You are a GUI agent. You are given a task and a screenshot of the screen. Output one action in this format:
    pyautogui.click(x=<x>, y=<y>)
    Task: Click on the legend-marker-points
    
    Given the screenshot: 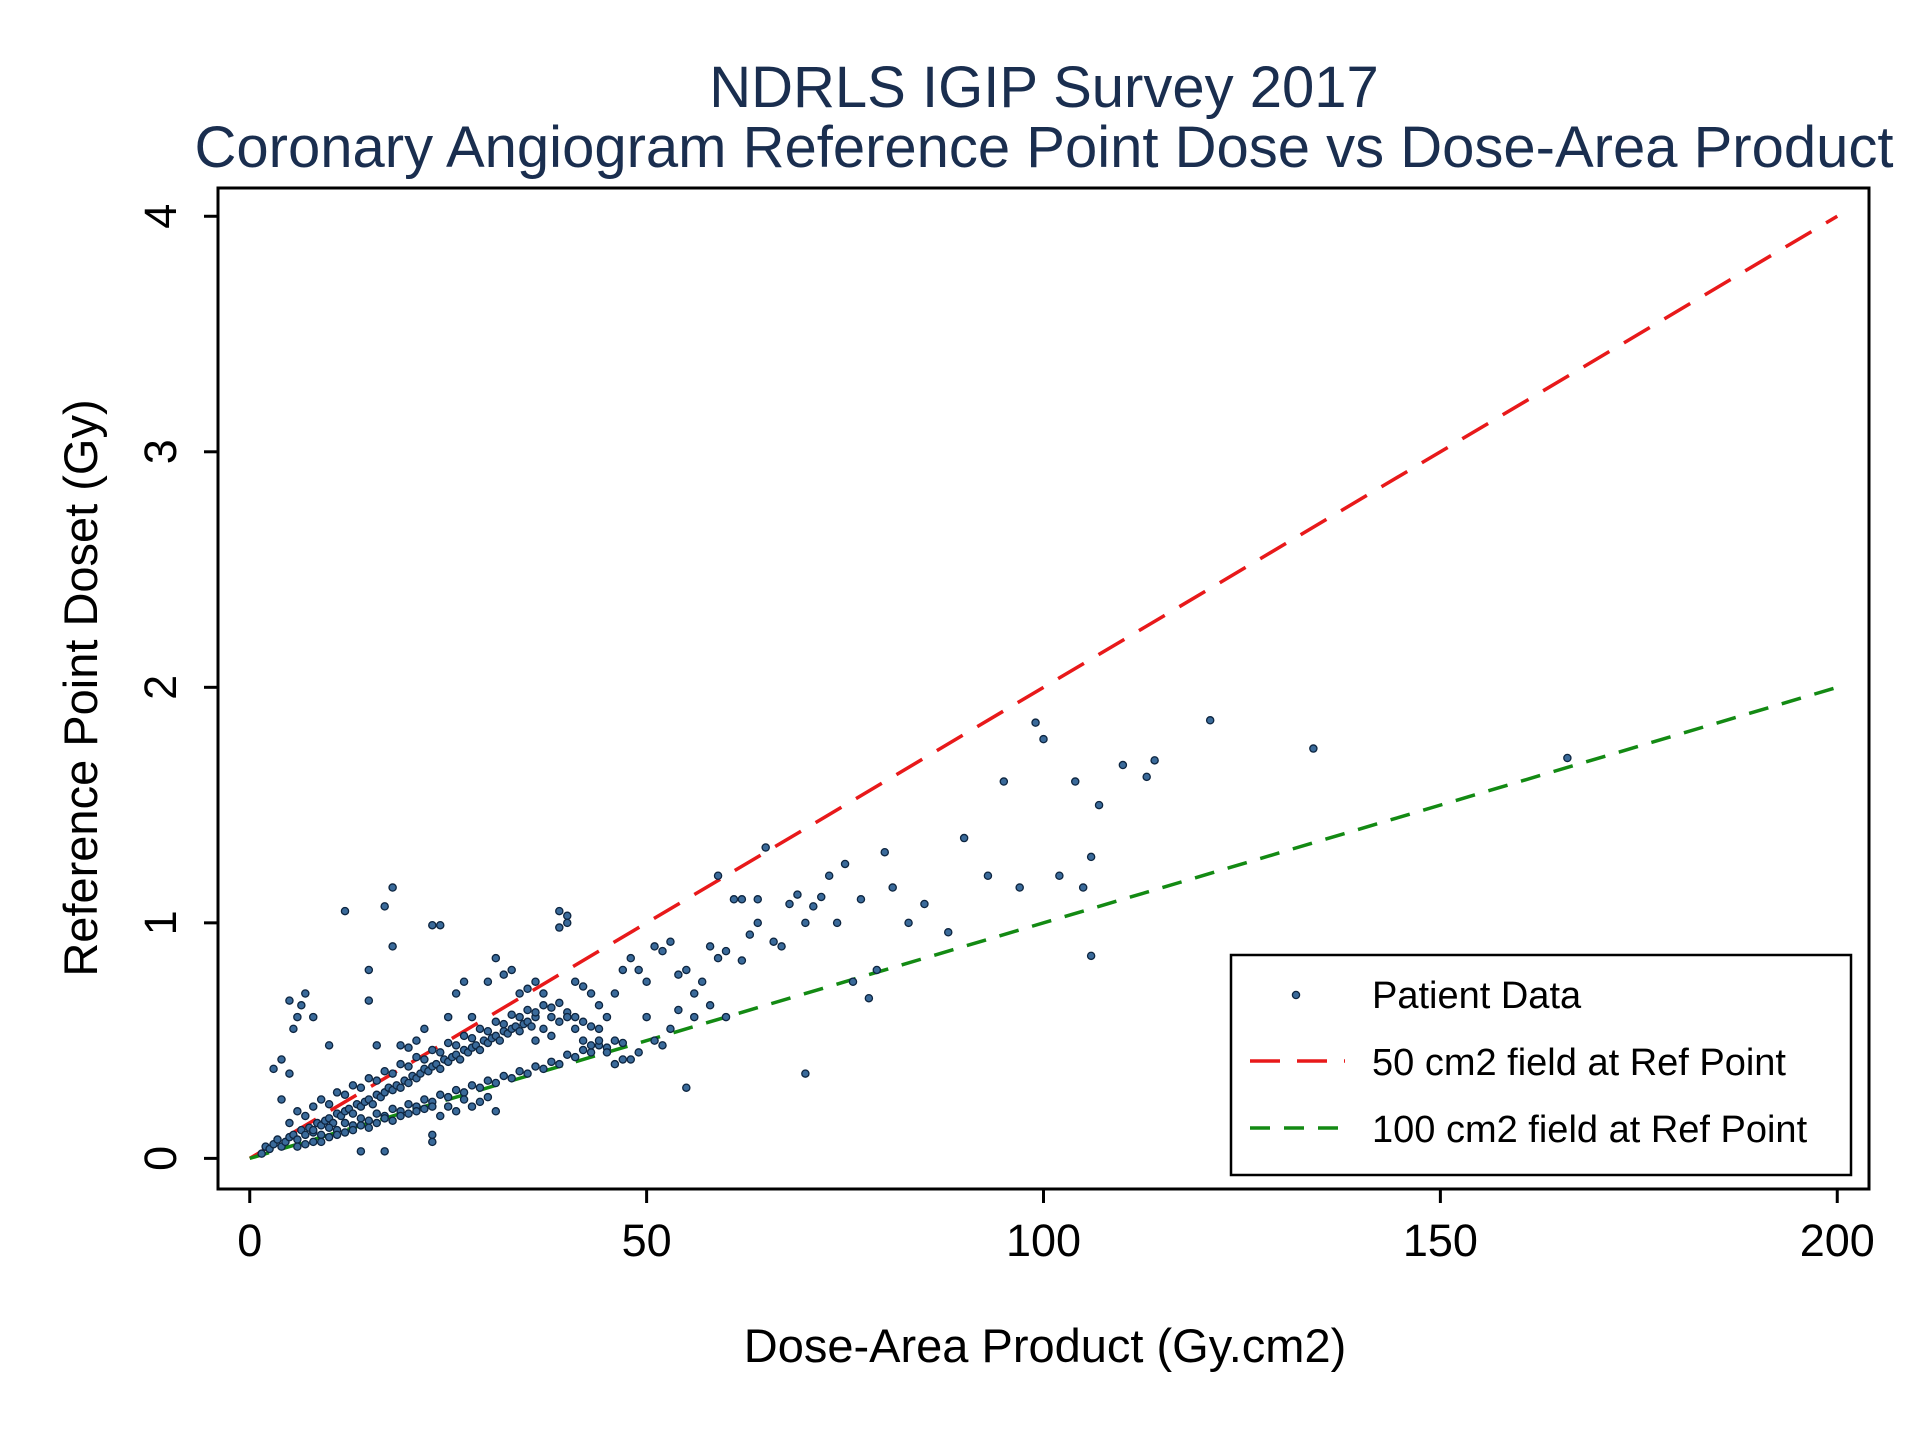 What is the action you would take?
    pyautogui.click(x=1296, y=995)
    